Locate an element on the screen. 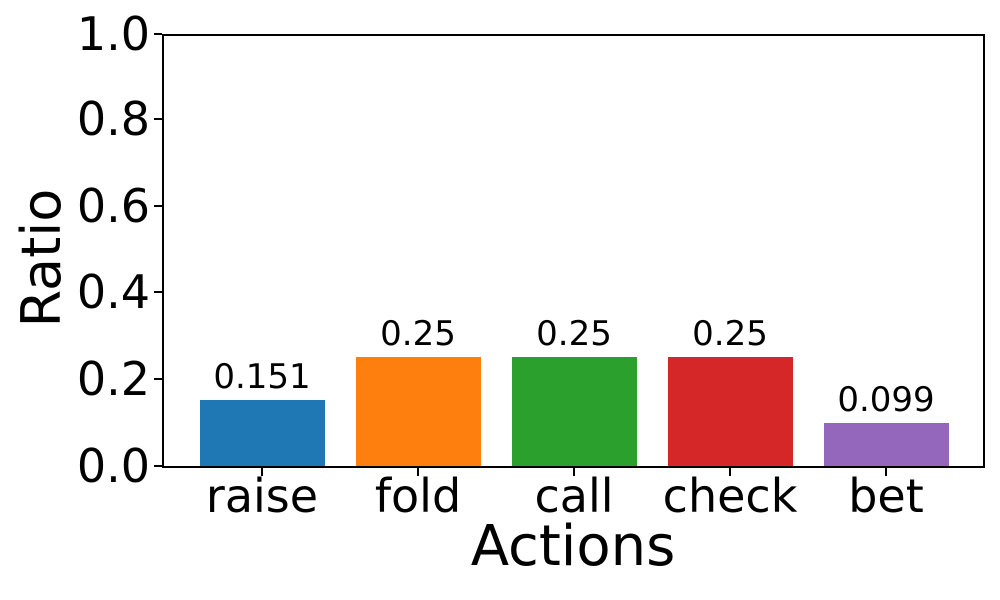 This screenshot has height=600, width=1000. bar-bet is located at coordinates (886, 444).